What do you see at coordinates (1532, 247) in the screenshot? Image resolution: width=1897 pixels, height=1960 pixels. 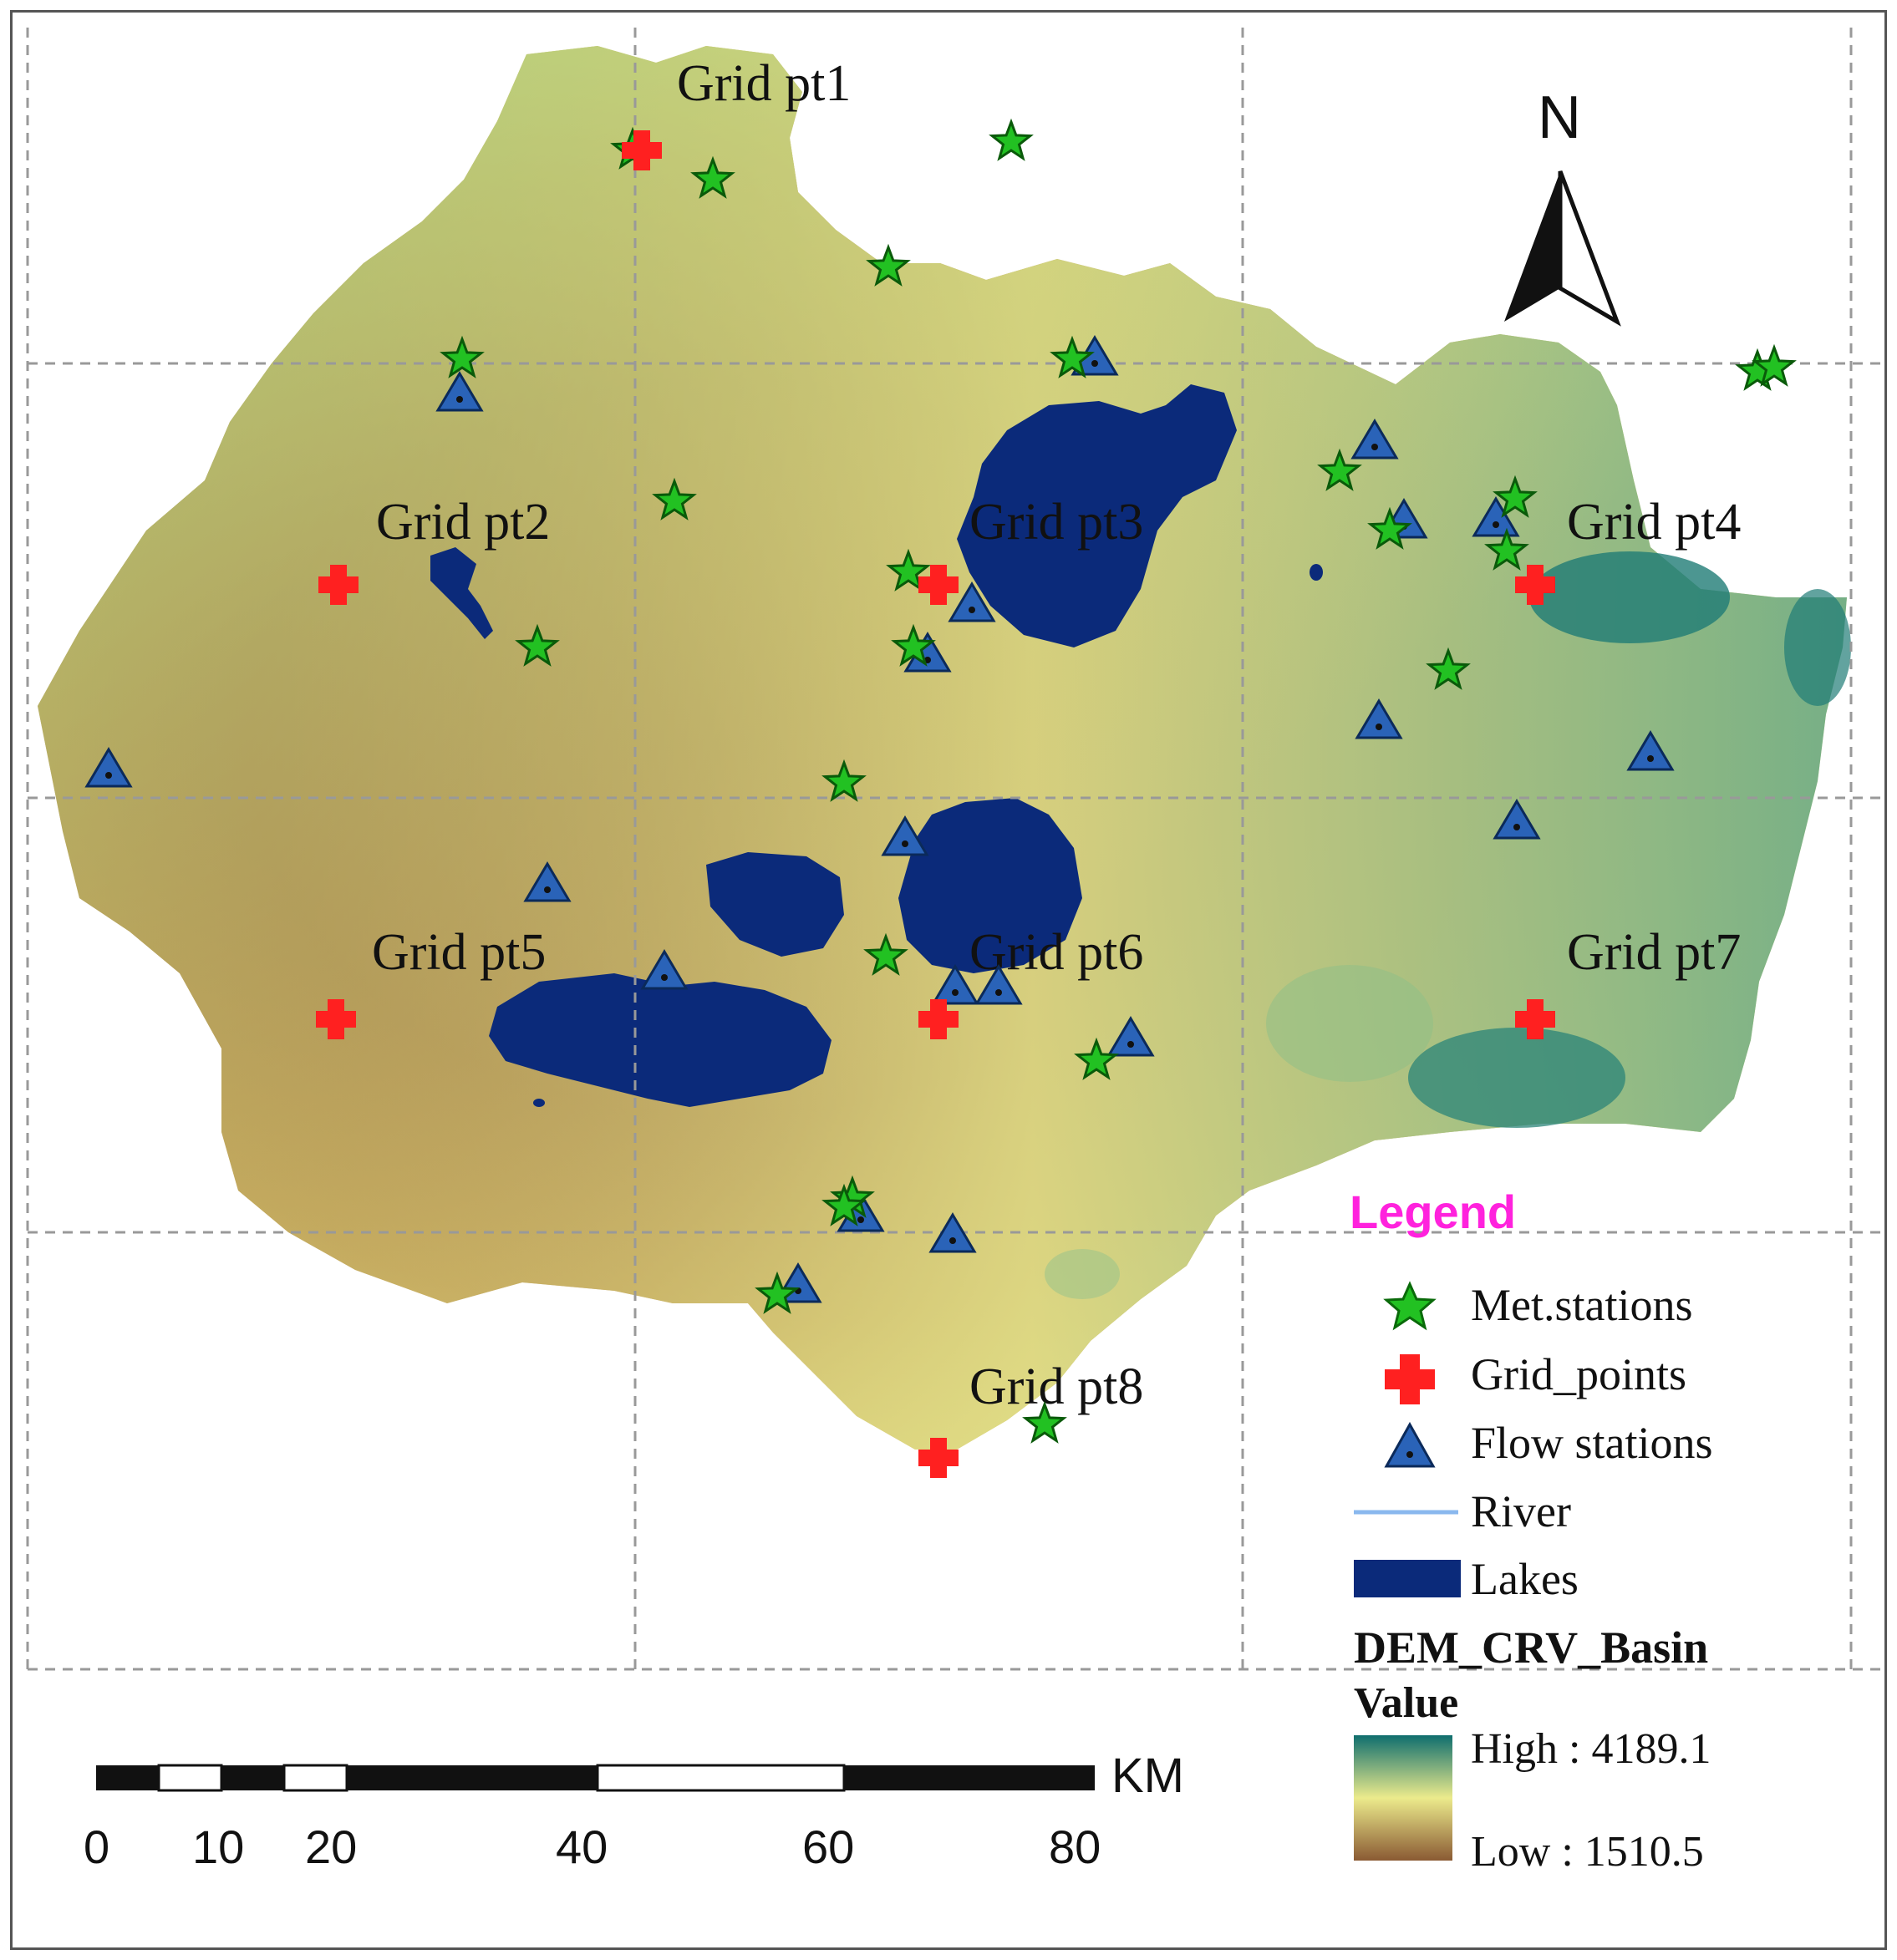 I see `north-arrow-left-half` at bounding box center [1532, 247].